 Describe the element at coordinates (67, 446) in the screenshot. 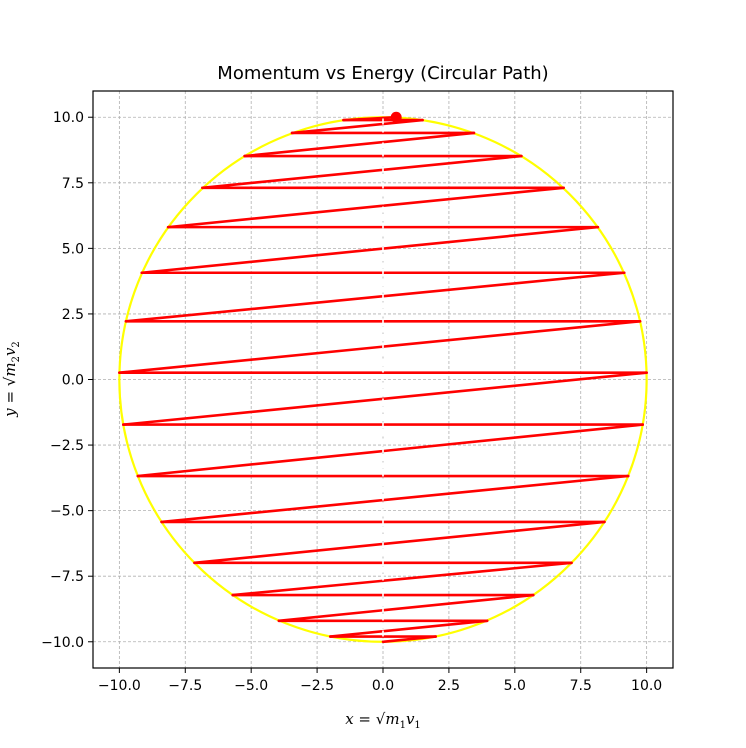

I see `y-tick-label: −2.5` at that location.